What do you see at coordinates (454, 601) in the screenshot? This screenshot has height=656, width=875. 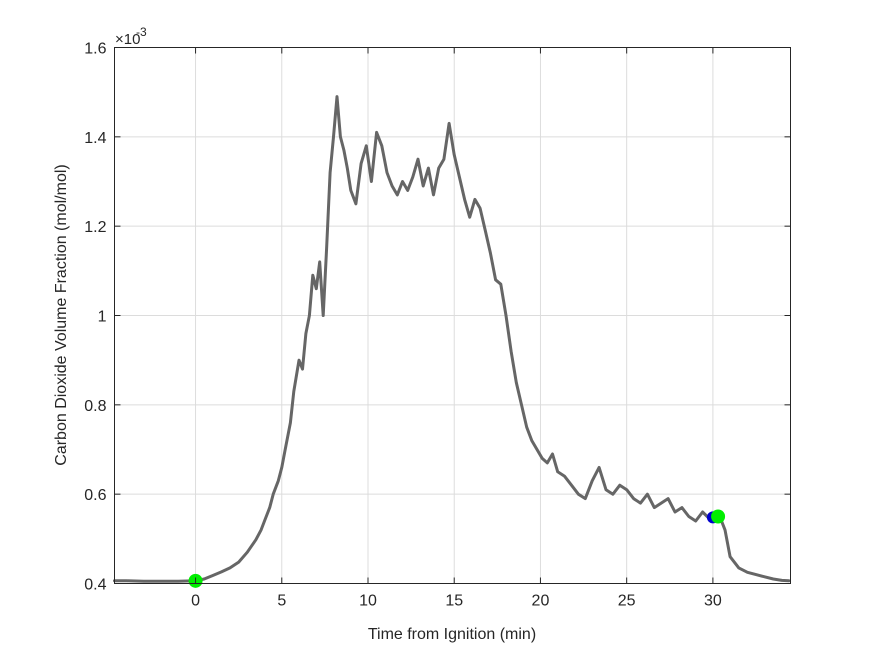 I see `x-tick-label: 15` at bounding box center [454, 601].